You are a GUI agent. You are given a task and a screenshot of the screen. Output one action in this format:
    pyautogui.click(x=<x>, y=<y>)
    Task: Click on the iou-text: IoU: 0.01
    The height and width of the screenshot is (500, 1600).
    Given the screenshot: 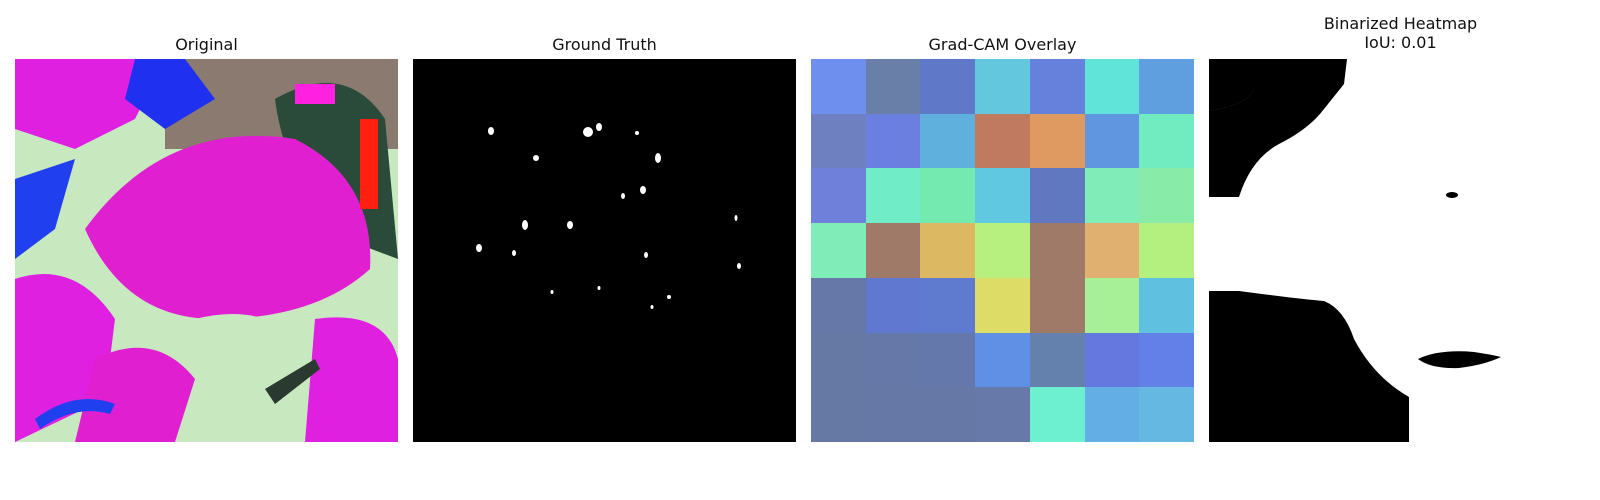 What is the action you would take?
    pyautogui.click(x=1400, y=42)
    